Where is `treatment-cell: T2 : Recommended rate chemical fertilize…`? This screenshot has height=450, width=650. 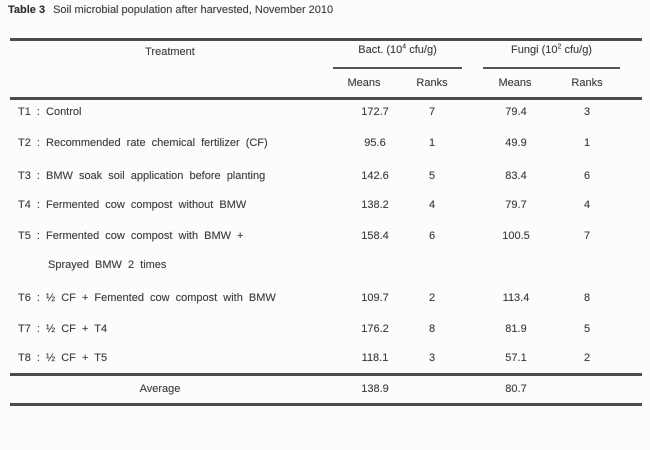 treatment-cell: T2 : Recommended rate chemical fertilize… is located at coordinates (143, 143).